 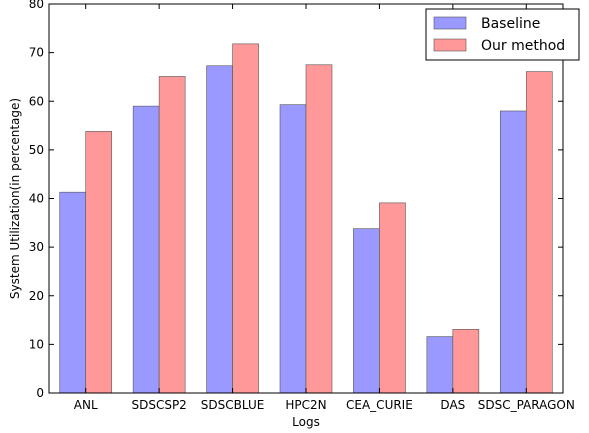 What do you see at coordinates (502, 34) in the screenshot?
I see `legend: Baseline Our method` at bounding box center [502, 34].